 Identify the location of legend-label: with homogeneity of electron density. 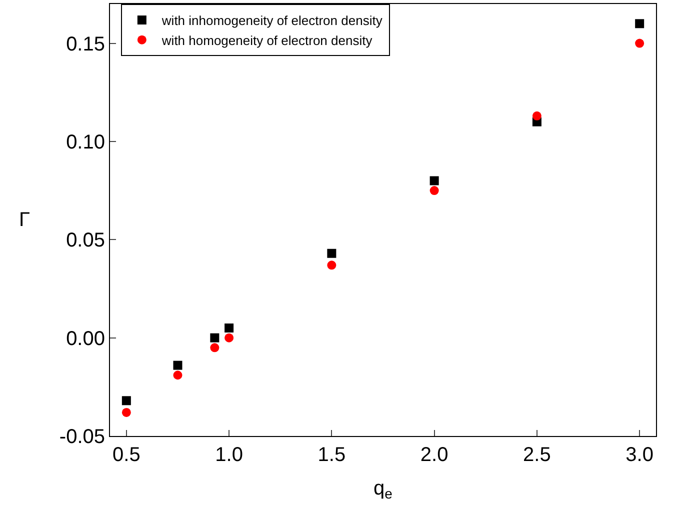
(266, 40).